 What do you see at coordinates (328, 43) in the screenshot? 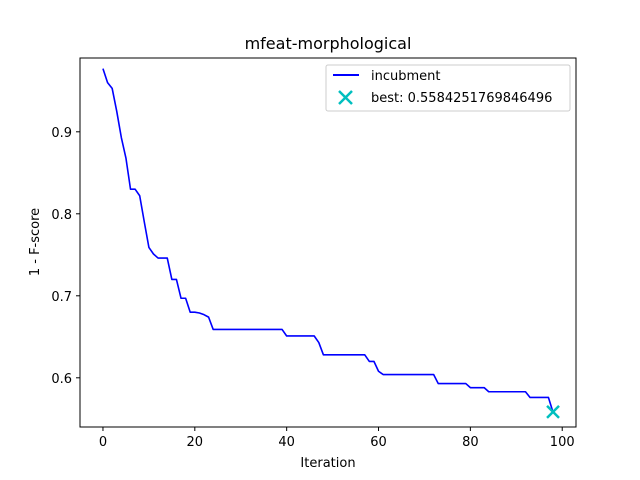
I see `chart-title: mfeat-morphological` at bounding box center [328, 43].